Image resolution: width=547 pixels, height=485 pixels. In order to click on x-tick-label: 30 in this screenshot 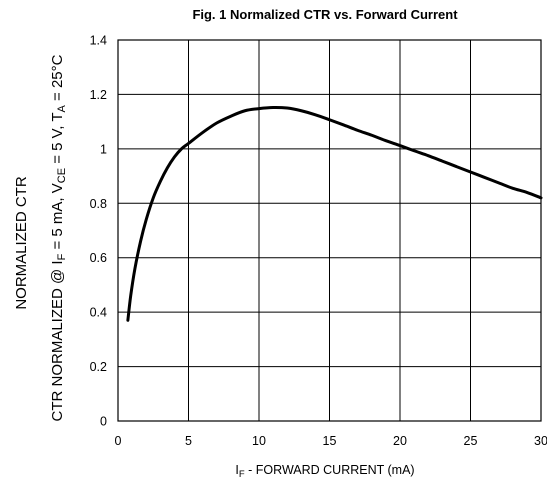, I will do `click(540, 441)`.